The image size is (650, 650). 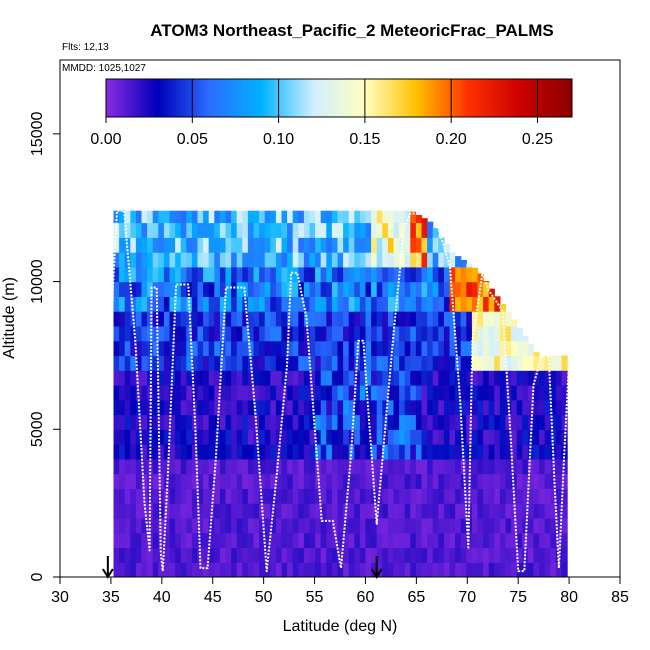 What do you see at coordinates (264, 597) in the screenshot?
I see `x-tick-label: 50` at bounding box center [264, 597].